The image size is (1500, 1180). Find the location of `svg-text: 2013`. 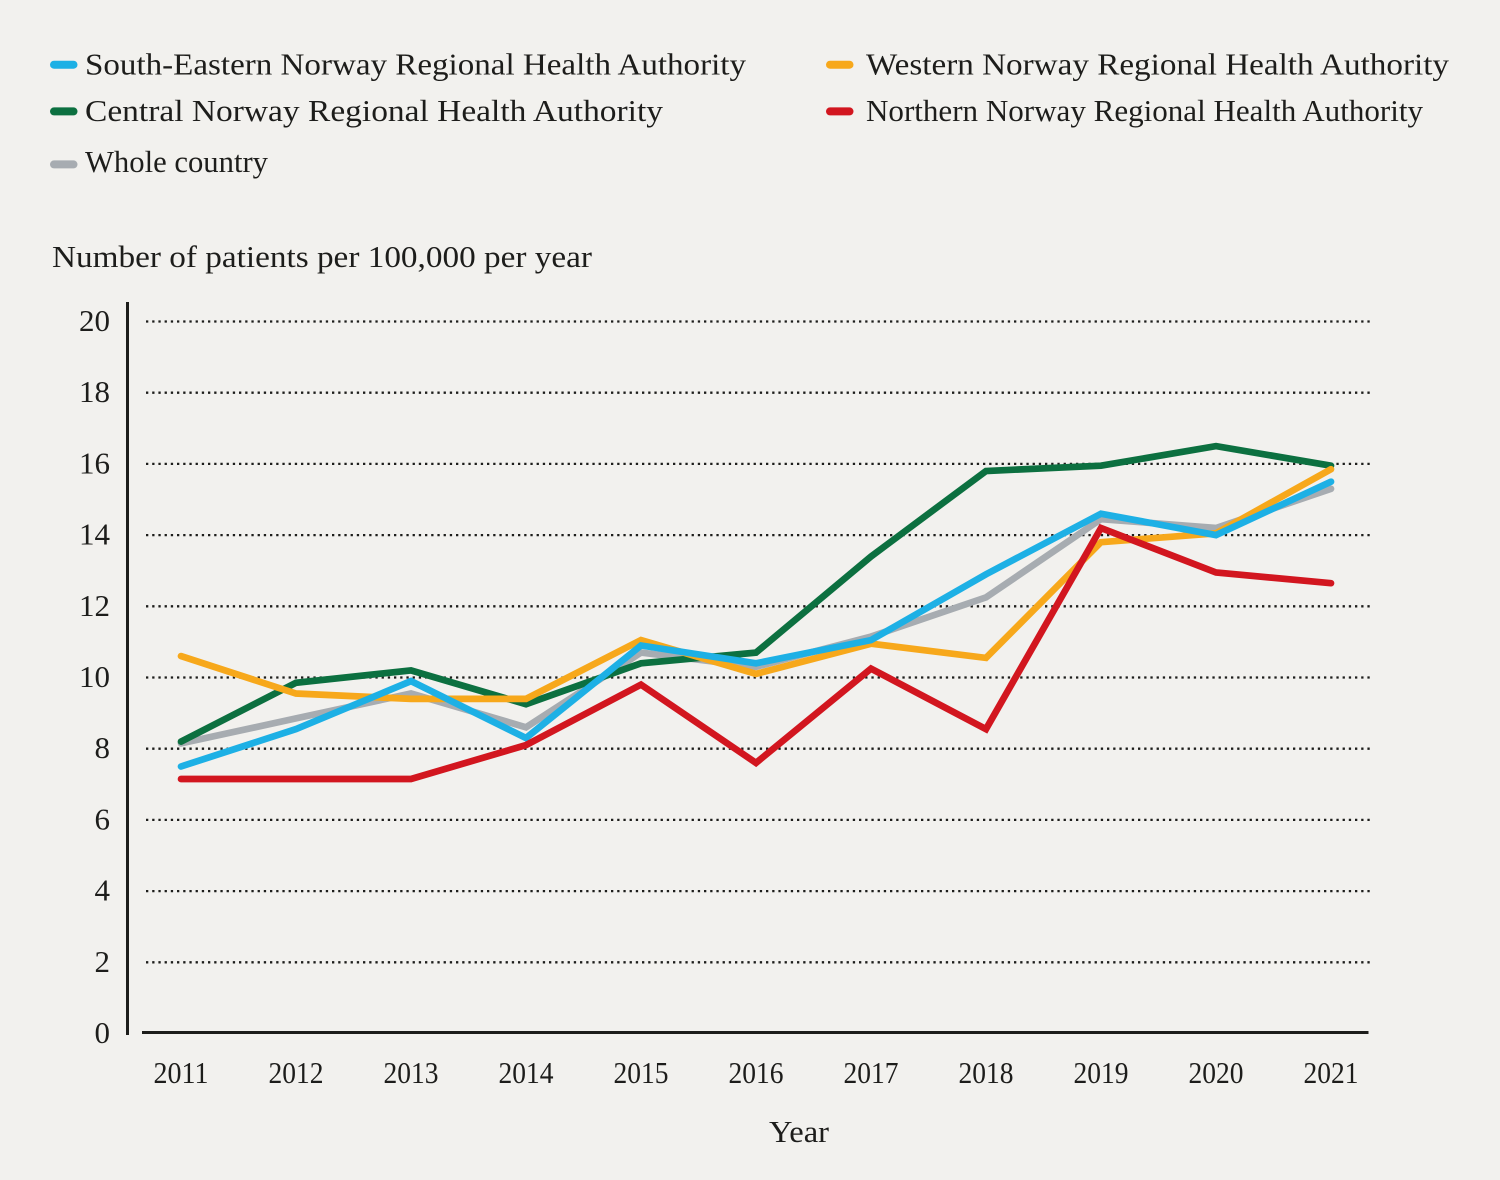

svg-text: 2013 is located at coordinates (411, 1072).